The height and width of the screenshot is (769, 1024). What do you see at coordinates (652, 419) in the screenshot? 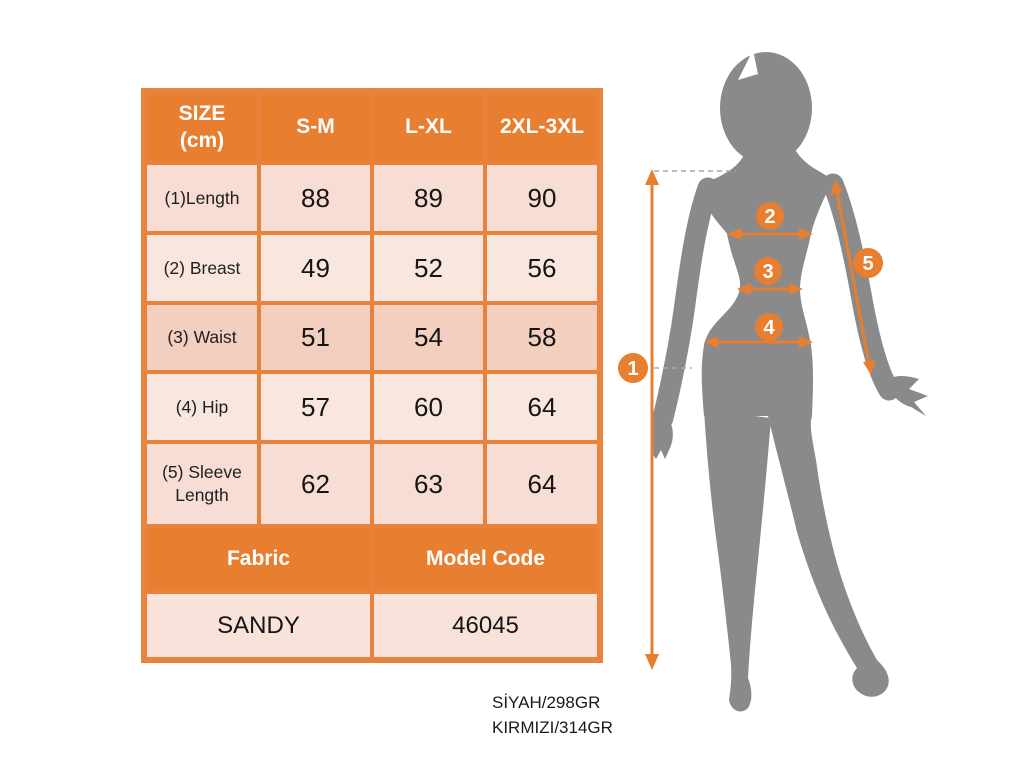
I see `measure-arrow-length` at bounding box center [652, 419].